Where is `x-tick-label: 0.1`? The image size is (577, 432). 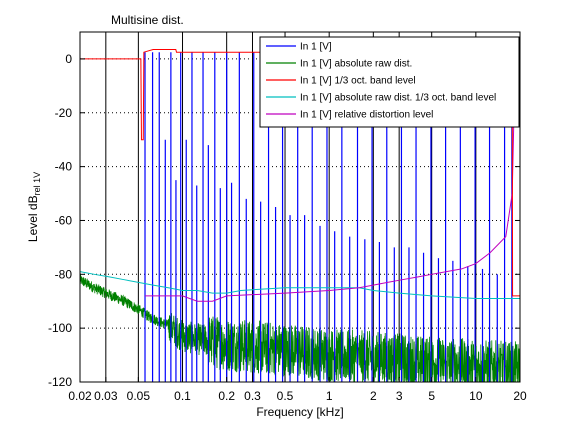 x-tick-label: 0.1 is located at coordinates (182, 396).